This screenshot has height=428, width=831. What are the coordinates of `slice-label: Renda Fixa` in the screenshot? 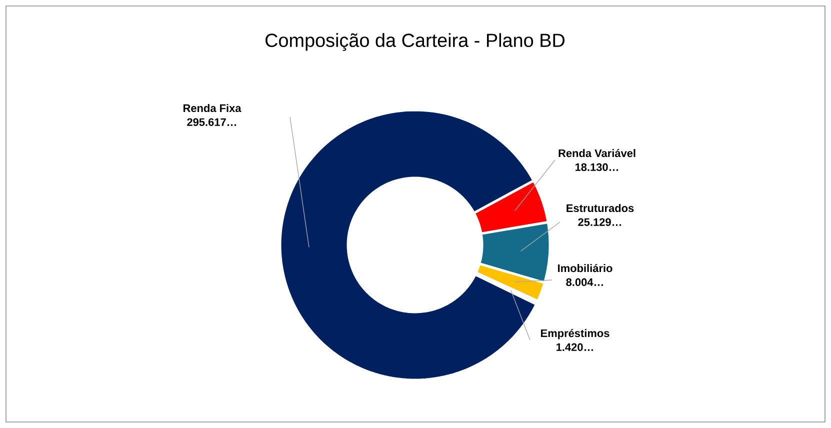 It's located at (213, 108).